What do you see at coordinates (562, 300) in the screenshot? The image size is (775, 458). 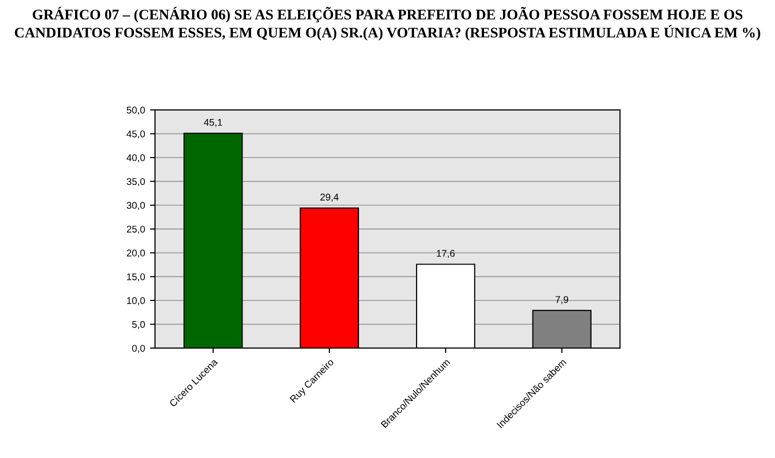 I see `data-label: 7,9` at bounding box center [562, 300].